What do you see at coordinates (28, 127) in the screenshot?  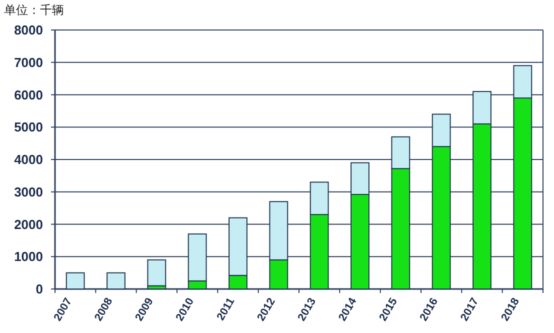 I see `y-tick-label: 5000` at bounding box center [28, 127].